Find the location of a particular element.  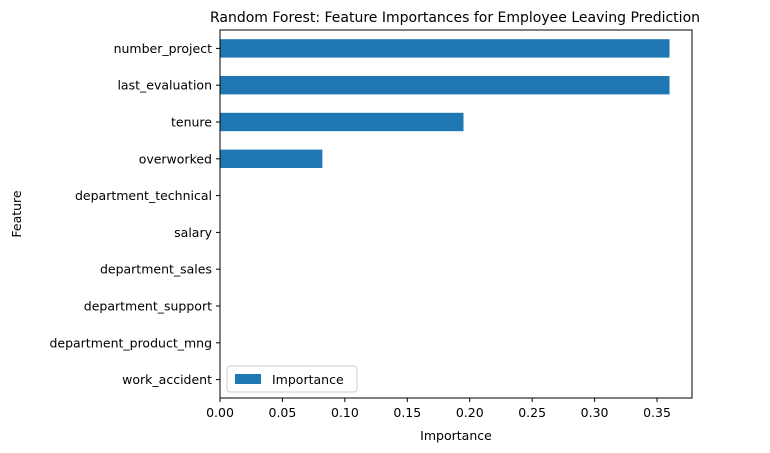

y-tick-label: department_technical is located at coordinates (143, 195).